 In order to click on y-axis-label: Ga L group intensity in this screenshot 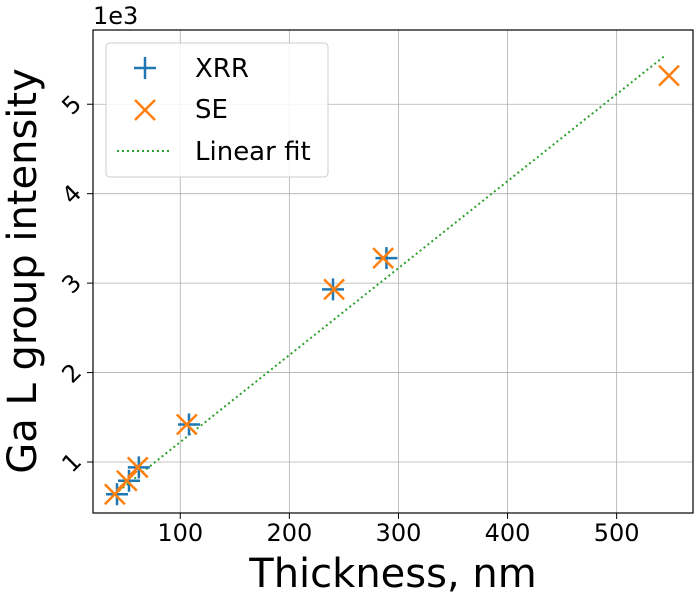, I will do `click(23, 271)`.